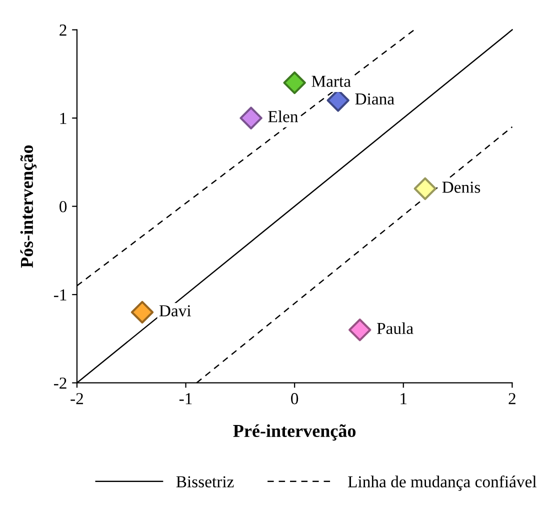 The image size is (542, 523). What do you see at coordinates (512, 398) in the screenshot?
I see `x-tick-label: 2` at bounding box center [512, 398].